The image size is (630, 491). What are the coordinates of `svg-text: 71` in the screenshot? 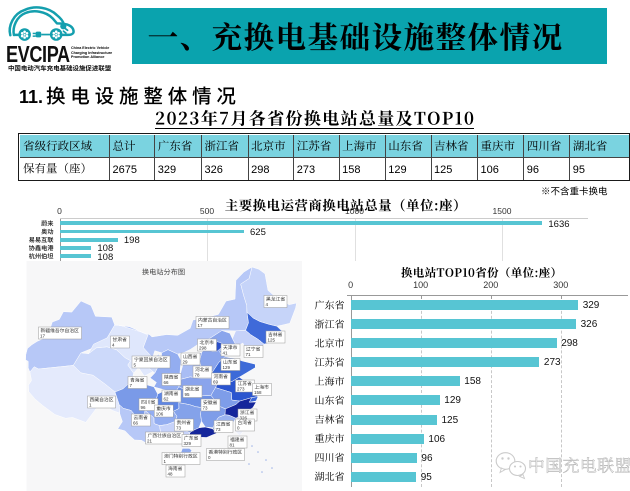 It's located at (249, 354).